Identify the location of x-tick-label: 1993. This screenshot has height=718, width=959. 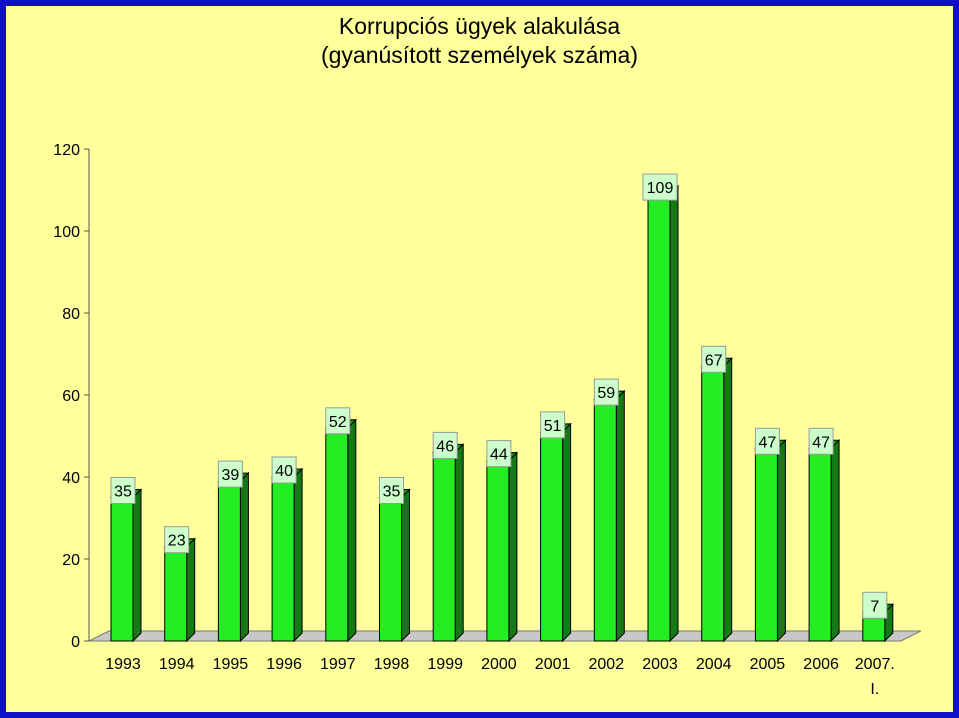
(123, 664).